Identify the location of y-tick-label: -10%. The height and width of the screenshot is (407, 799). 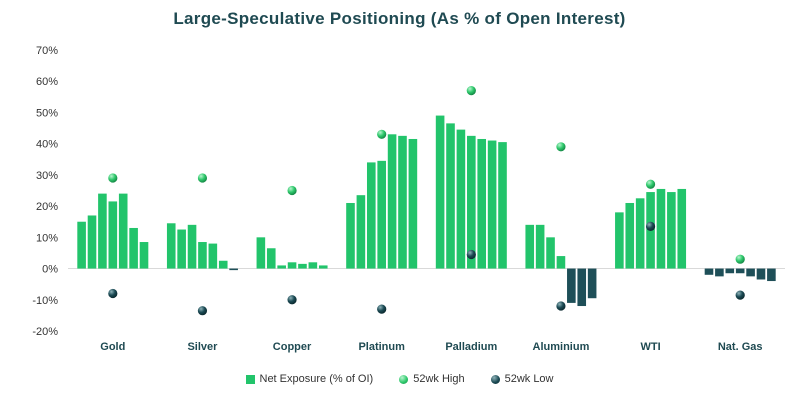
(45, 301).